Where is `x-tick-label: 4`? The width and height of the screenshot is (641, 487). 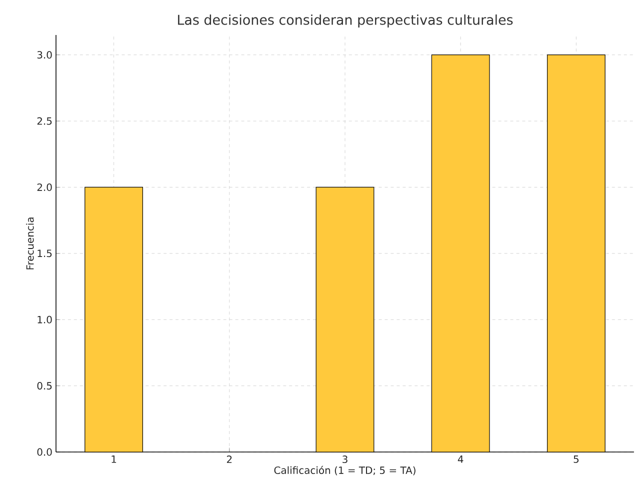
x-tick-label: 4 is located at coordinates (461, 459).